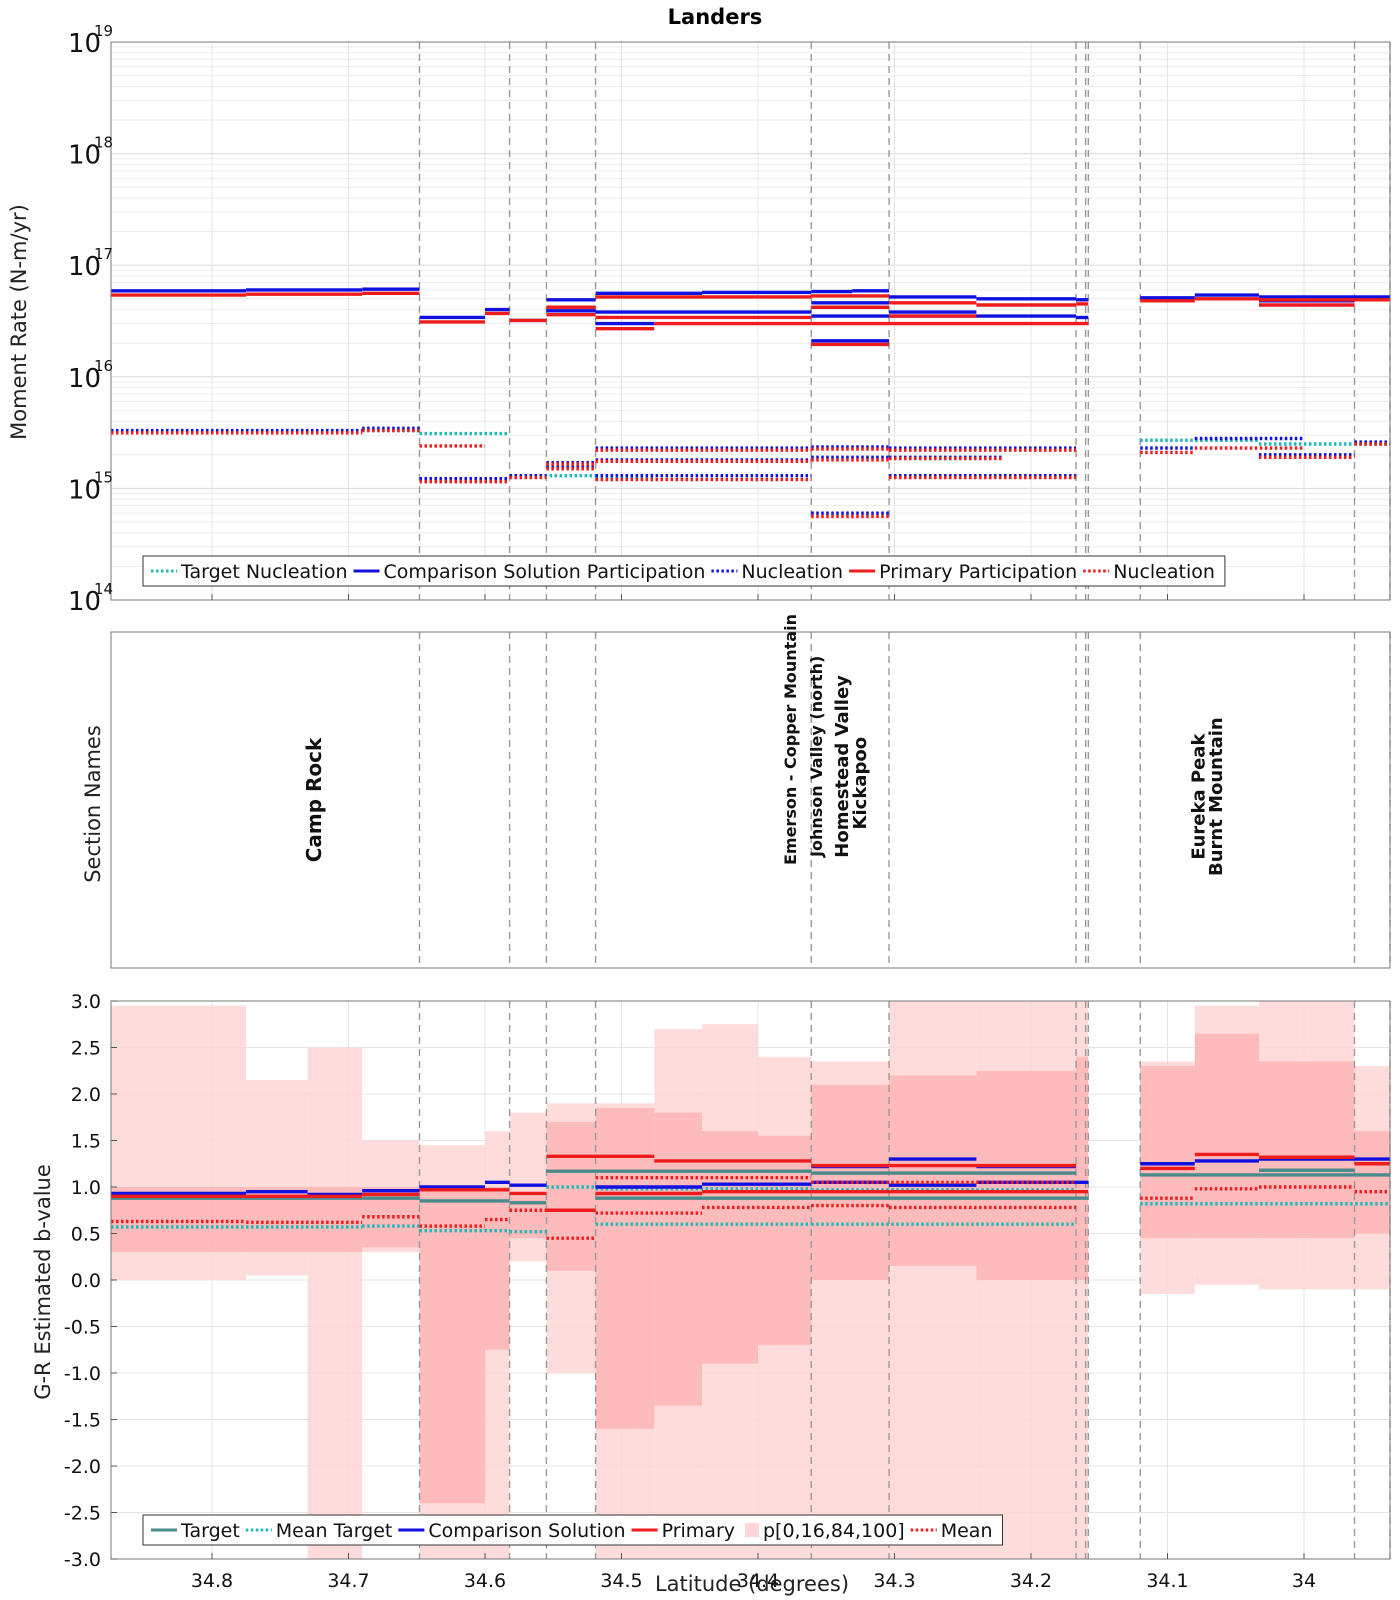 The width and height of the screenshot is (1400, 1600). Describe the element at coordinates (86, 1142) in the screenshot. I see `y-tick-label: 1.5` at that location.